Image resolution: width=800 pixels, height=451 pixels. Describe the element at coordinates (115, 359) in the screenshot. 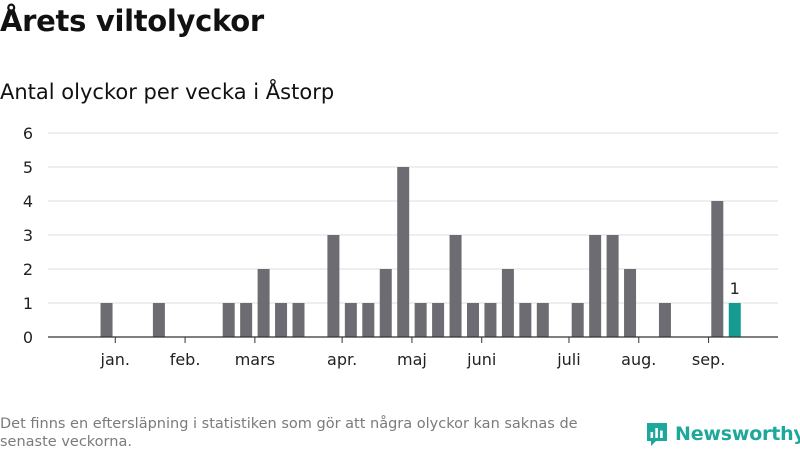

I see `x-tick-label: jan.` at that location.